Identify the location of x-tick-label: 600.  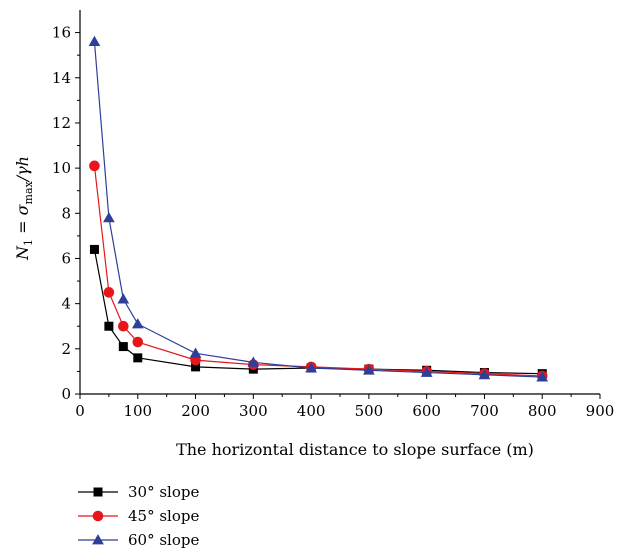
(426, 411).